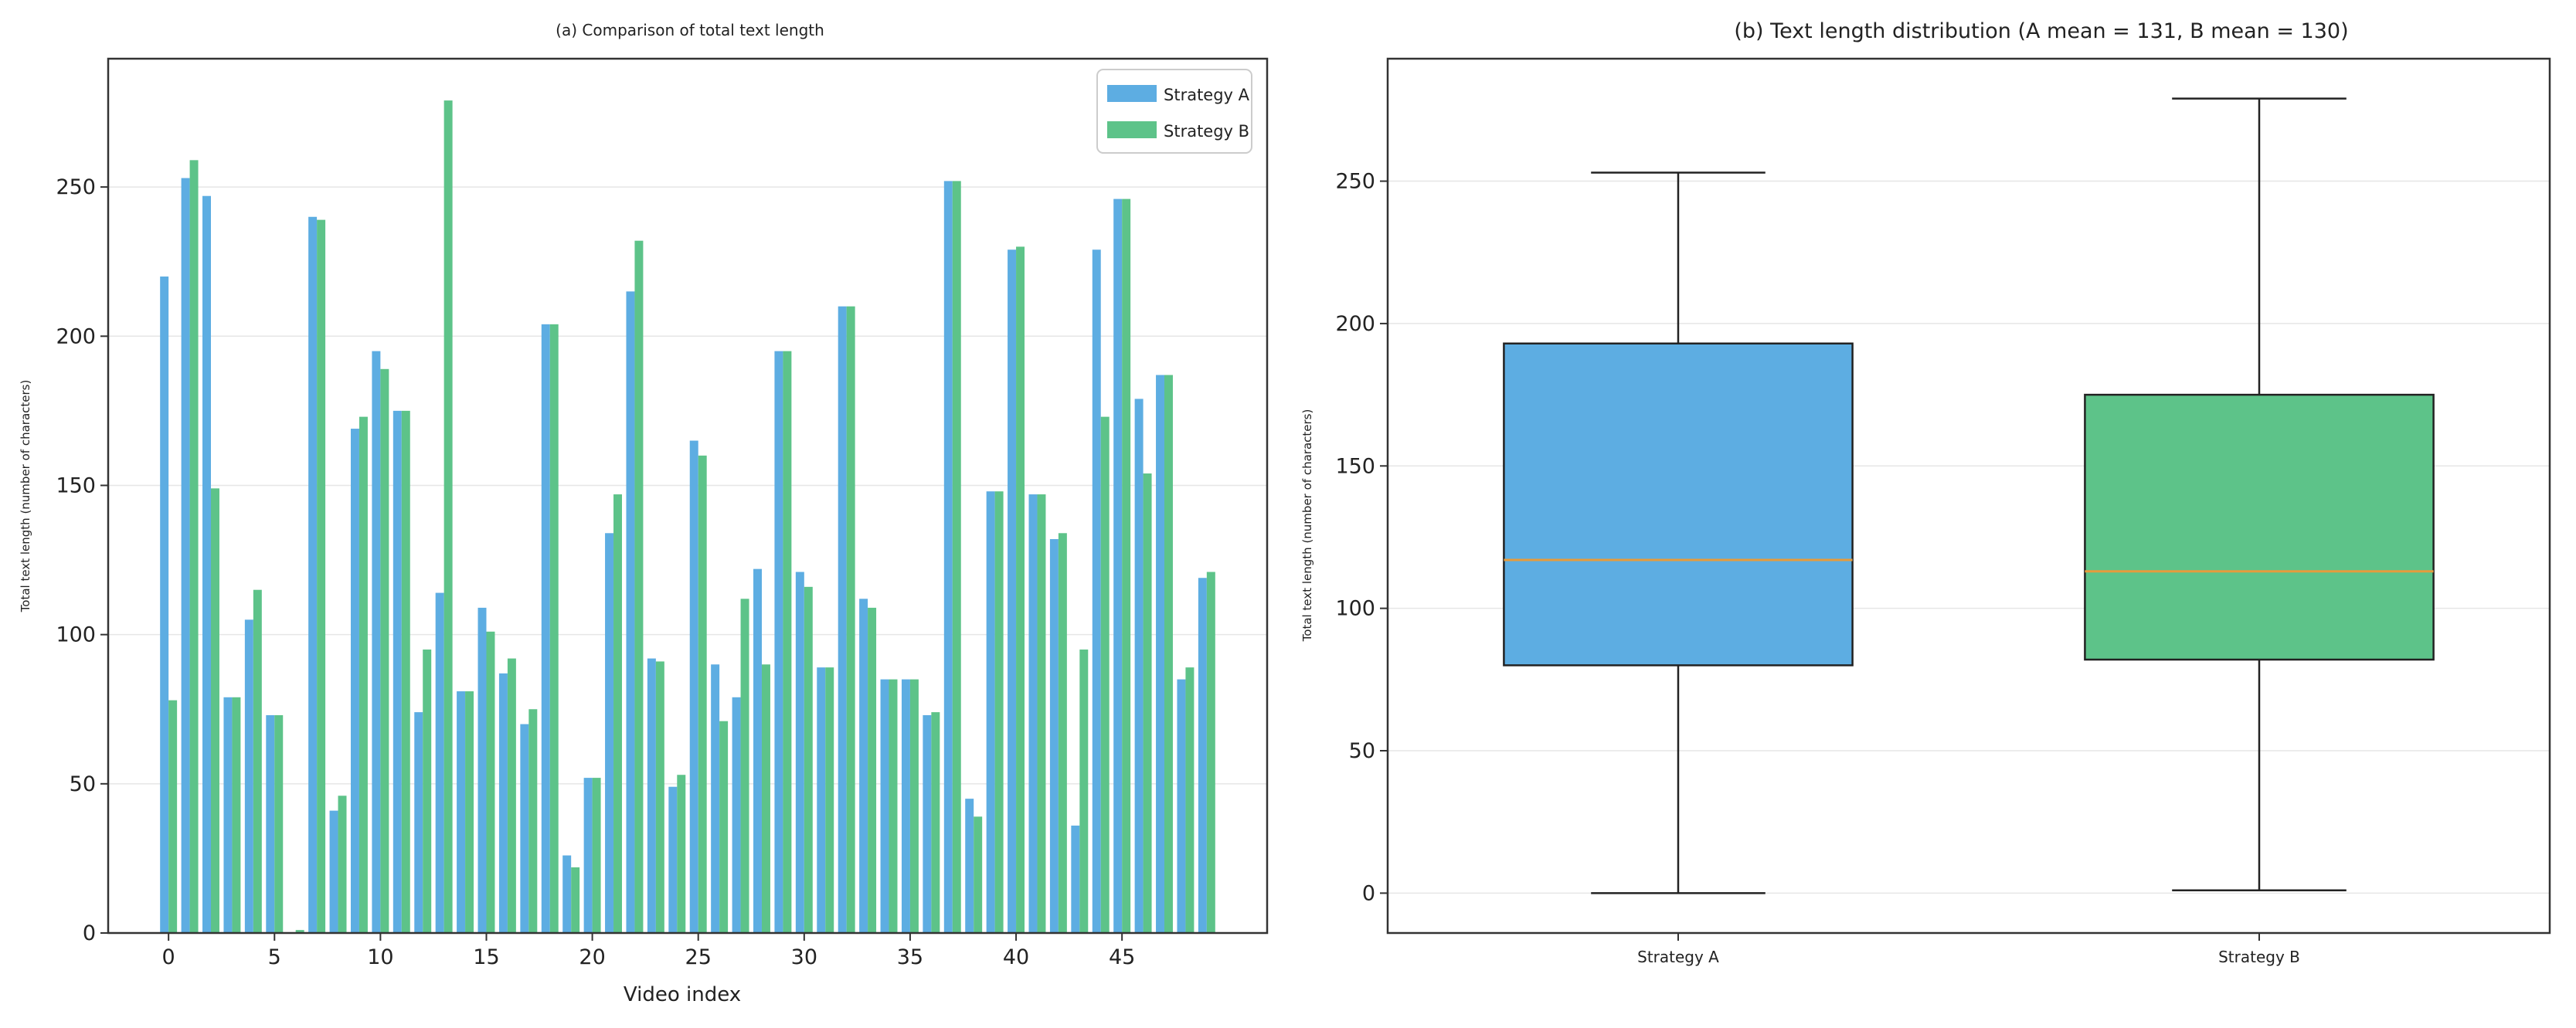 The height and width of the screenshot is (1028, 2576). Describe the element at coordinates (1361, 537) in the screenshot. I see `box-plot-y-ticks: 0 50 100 150 200 250` at that location.